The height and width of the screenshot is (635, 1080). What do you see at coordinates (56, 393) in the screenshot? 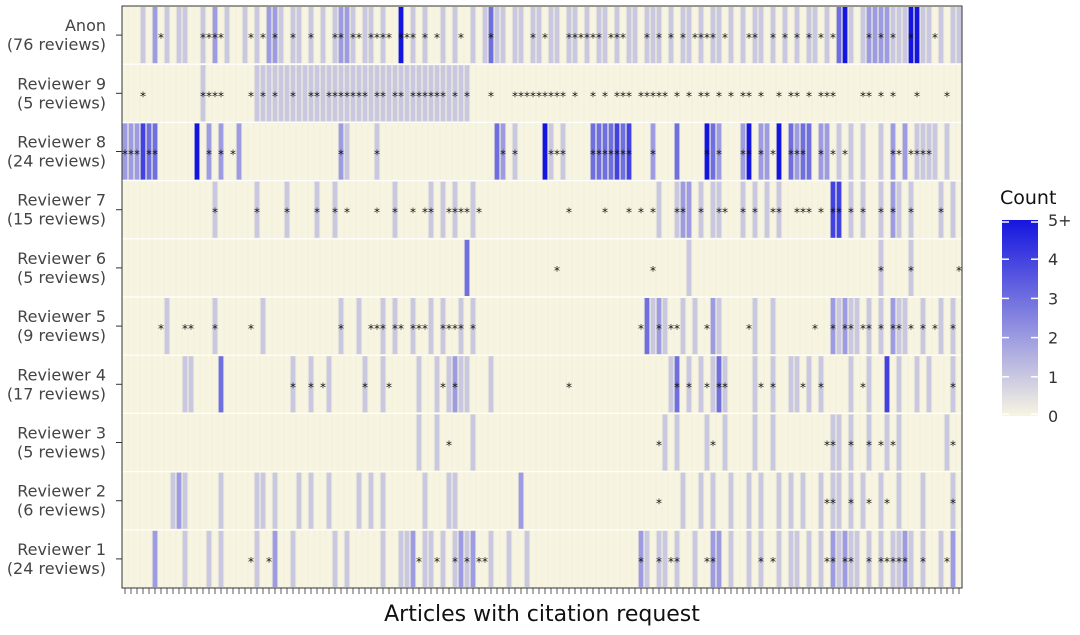
I see `row-label-reviews: (17 reviews)` at bounding box center [56, 393].